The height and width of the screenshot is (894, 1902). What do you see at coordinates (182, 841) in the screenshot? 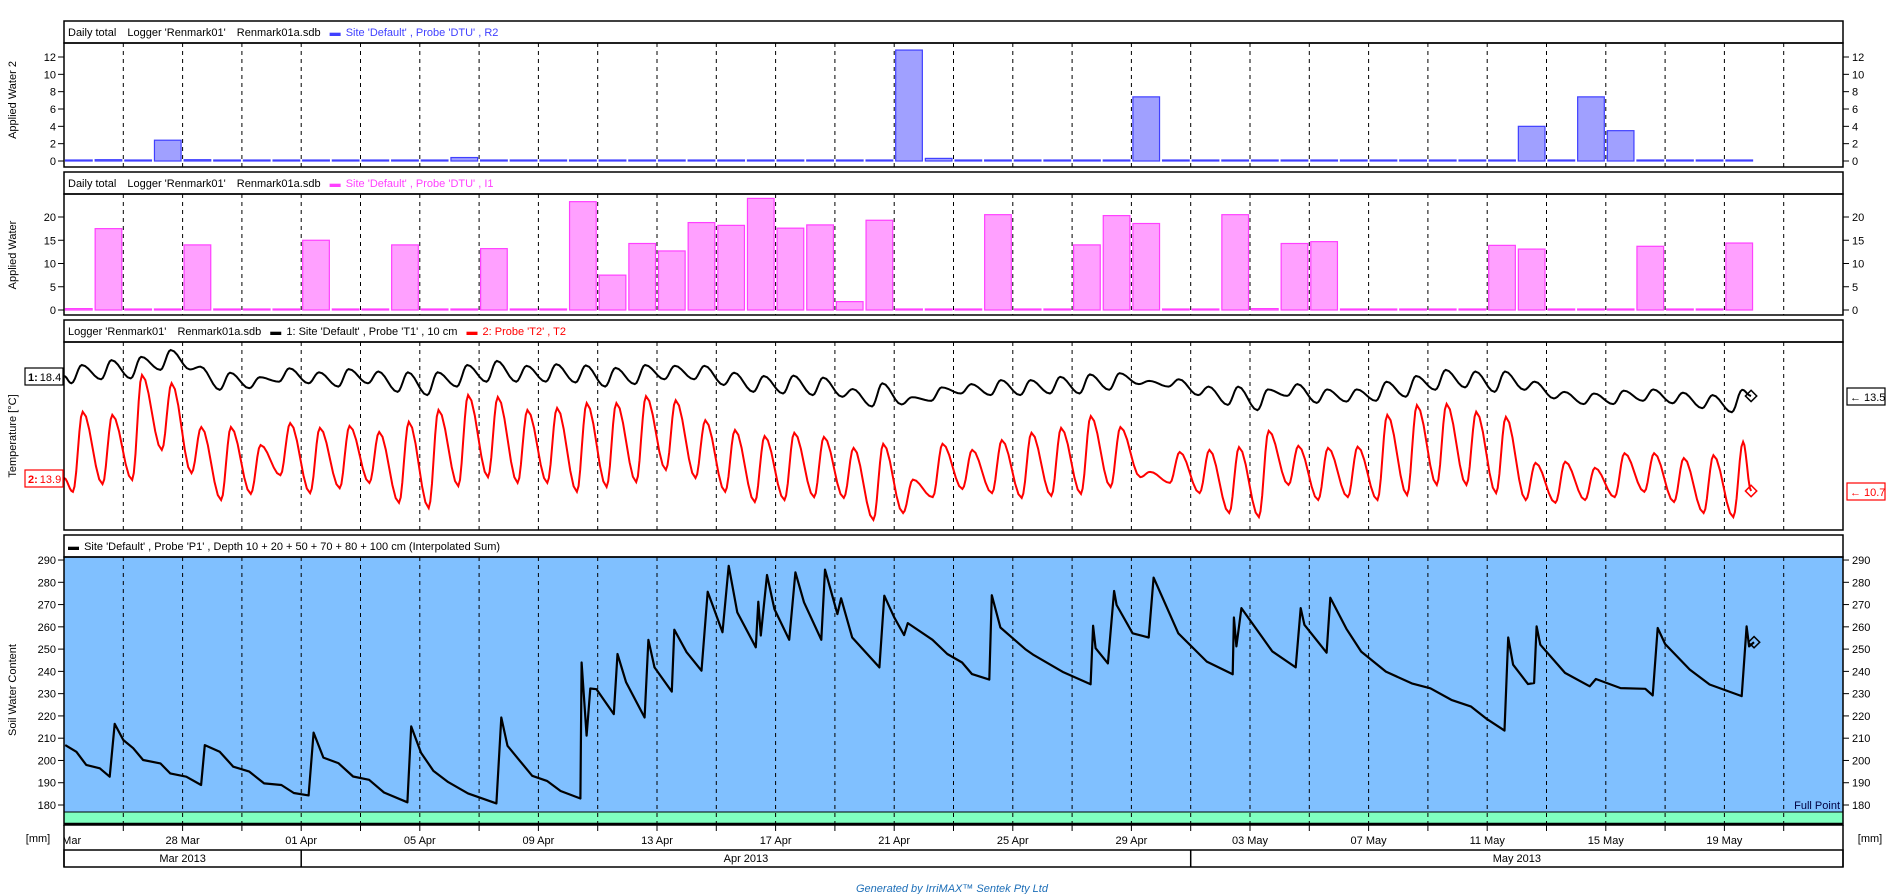
I see `x-tick-label: 28 Mar` at bounding box center [182, 841].